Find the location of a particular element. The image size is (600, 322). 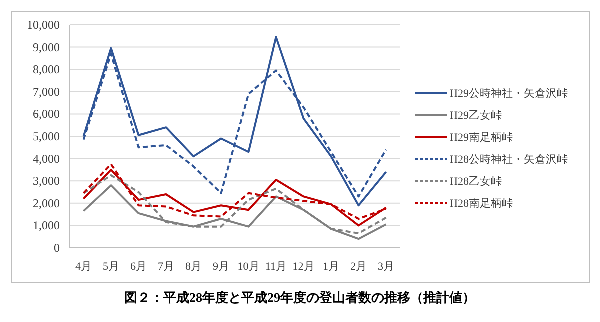

y-tick-label: 1,000 is located at coordinates (46, 225).